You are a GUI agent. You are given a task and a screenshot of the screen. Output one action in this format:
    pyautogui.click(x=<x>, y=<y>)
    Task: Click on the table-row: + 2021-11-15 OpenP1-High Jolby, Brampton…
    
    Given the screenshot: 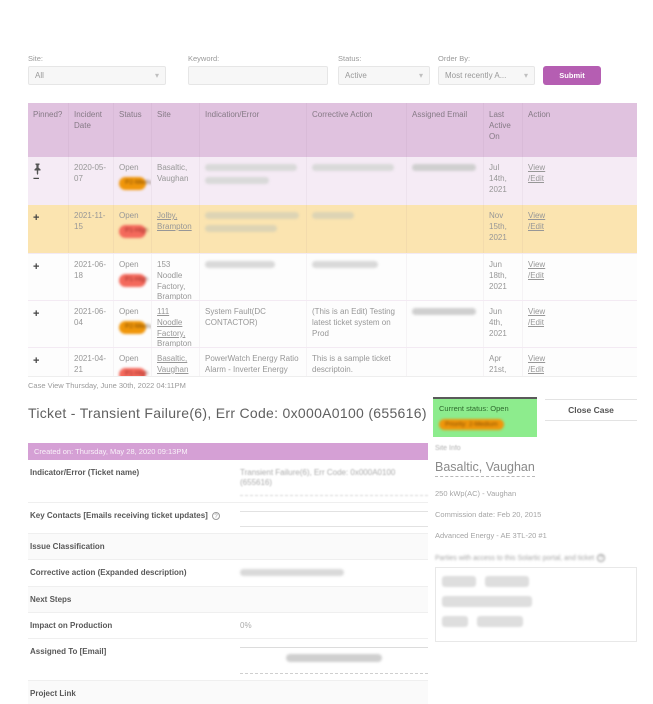 What is the action you would take?
    pyautogui.click(x=332, y=229)
    